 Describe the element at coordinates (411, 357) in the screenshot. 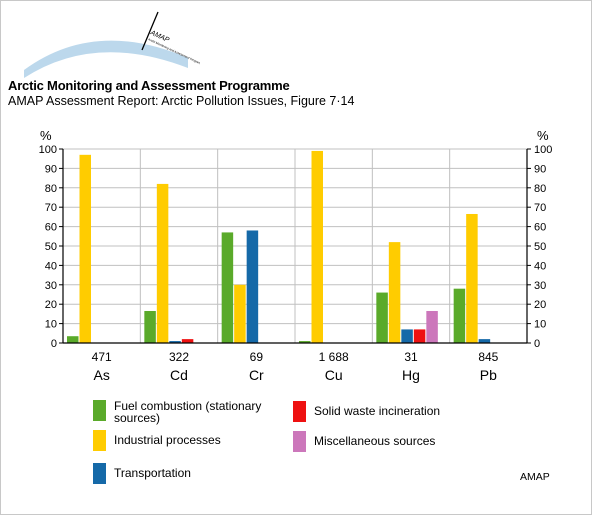

I see `category-total-label: 31` at that location.